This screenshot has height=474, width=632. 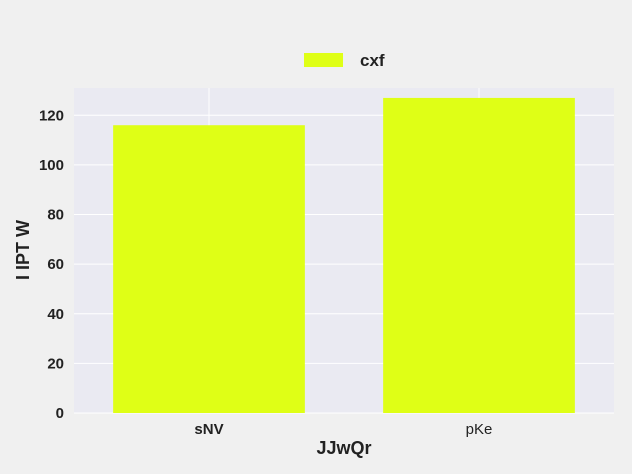 What do you see at coordinates (344, 60) in the screenshot?
I see `legend: cxf` at bounding box center [344, 60].